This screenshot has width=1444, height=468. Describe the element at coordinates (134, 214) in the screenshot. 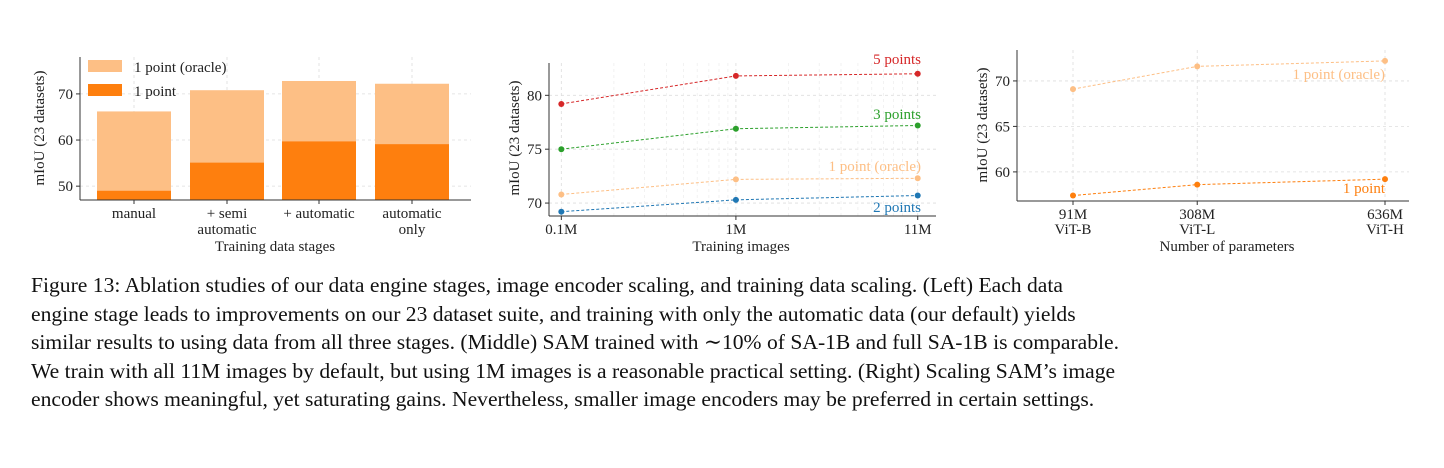

I see `x-tick-label: manual` at that location.